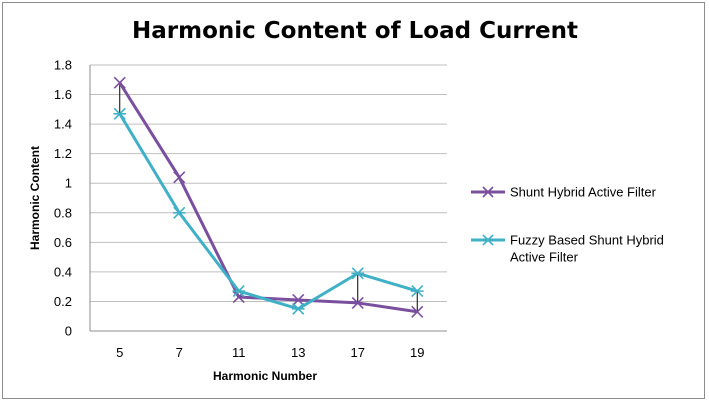  What do you see at coordinates (265, 376) in the screenshot?
I see `x-axis-title: Harmonic Number` at bounding box center [265, 376].